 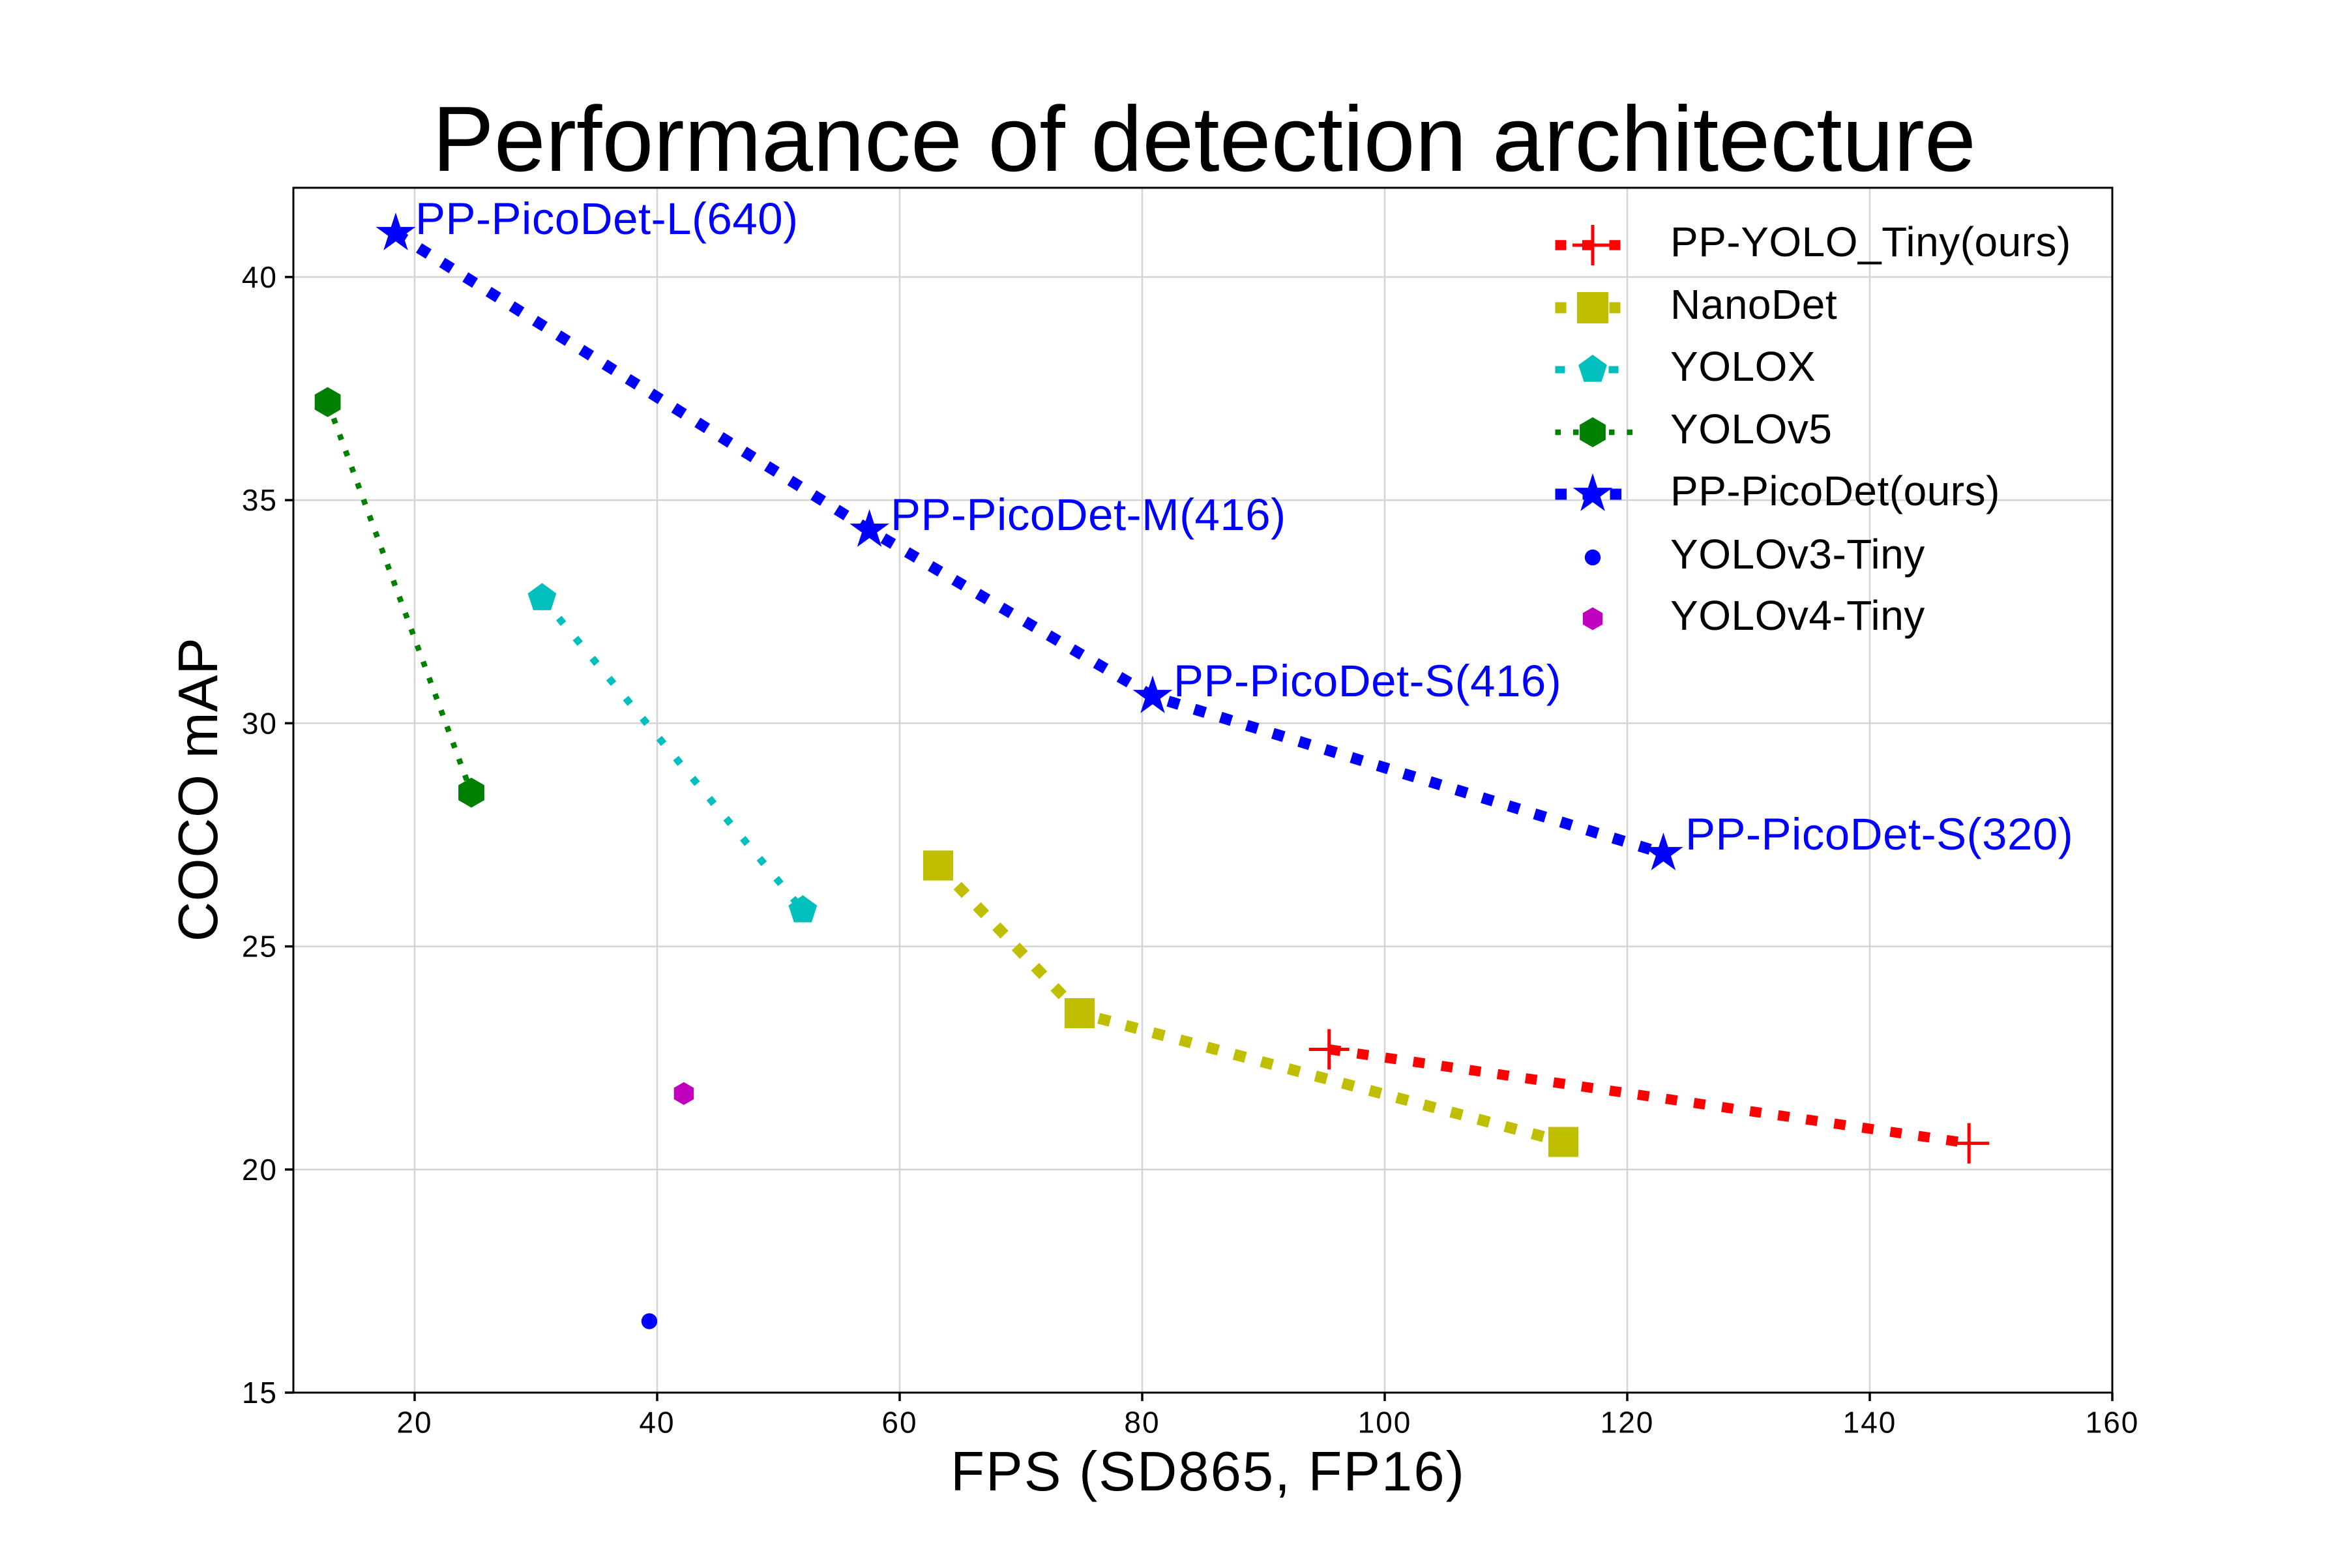 I want to click on svg-text: YOLOv3-Tiny, so click(x=1797, y=555).